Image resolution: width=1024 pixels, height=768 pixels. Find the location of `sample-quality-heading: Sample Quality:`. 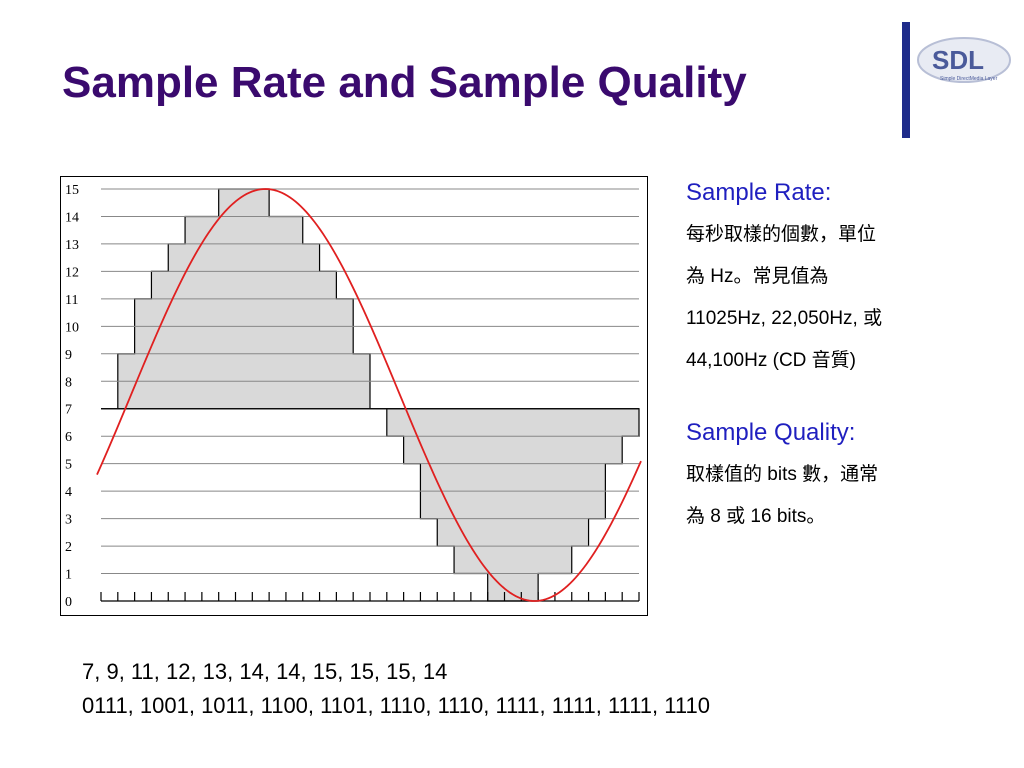

sample-quality-heading: Sample Quality: is located at coordinates (771, 432).